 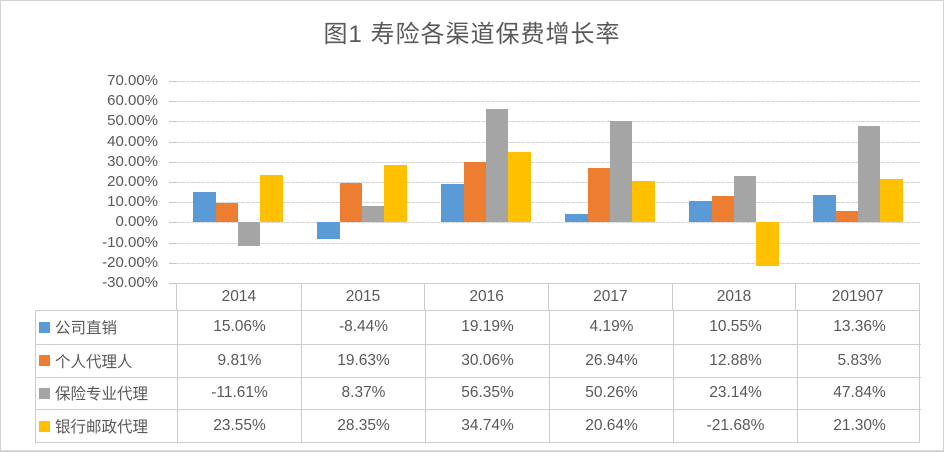 What do you see at coordinates (363, 393) in the screenshot?
I see `table-value-cell: 8.37%` at bounding box center [363, 393].